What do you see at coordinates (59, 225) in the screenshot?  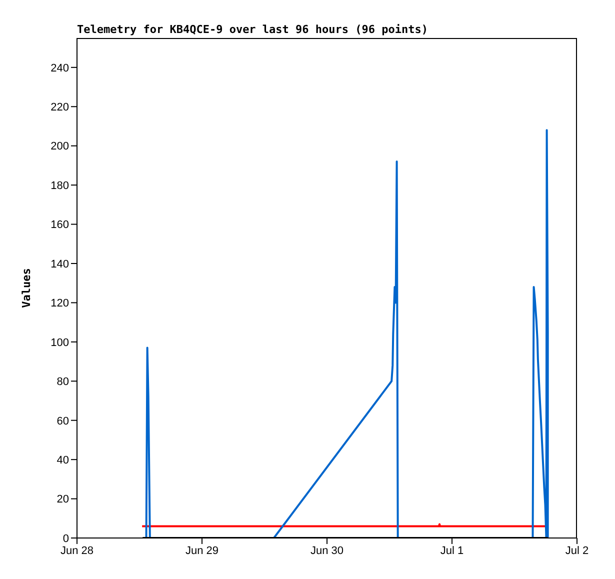 I see `y-tick-label: 160` at bounding box center [59, 225].